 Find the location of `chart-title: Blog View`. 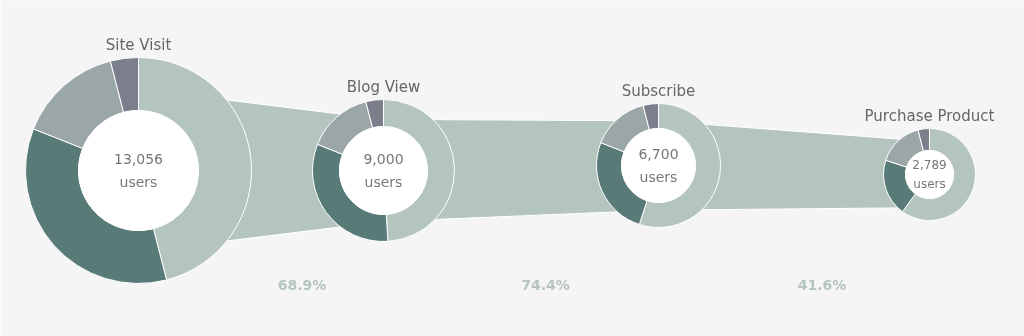

chart-title: Blog View is located at coordinates (383, 86).